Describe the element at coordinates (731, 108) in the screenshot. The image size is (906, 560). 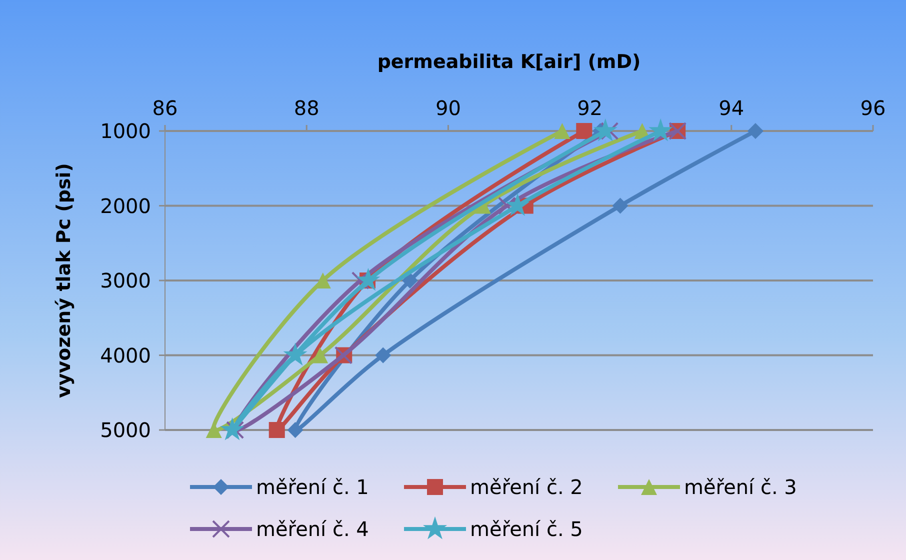
I see `x-tick-label: 94` at that location.